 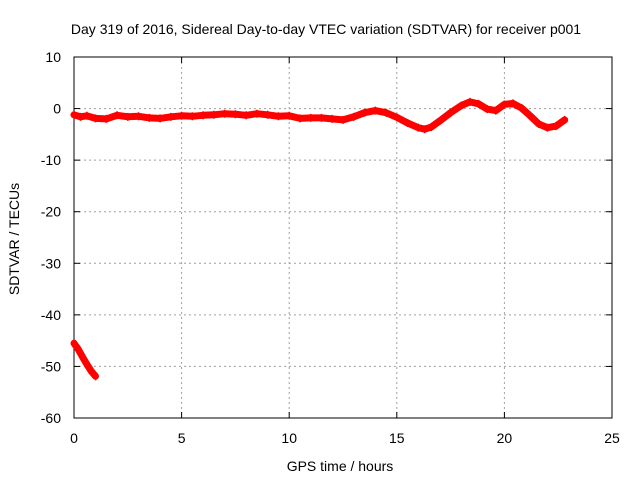 I want to click on x-tick-label: 25, so click(x=612, y=438).